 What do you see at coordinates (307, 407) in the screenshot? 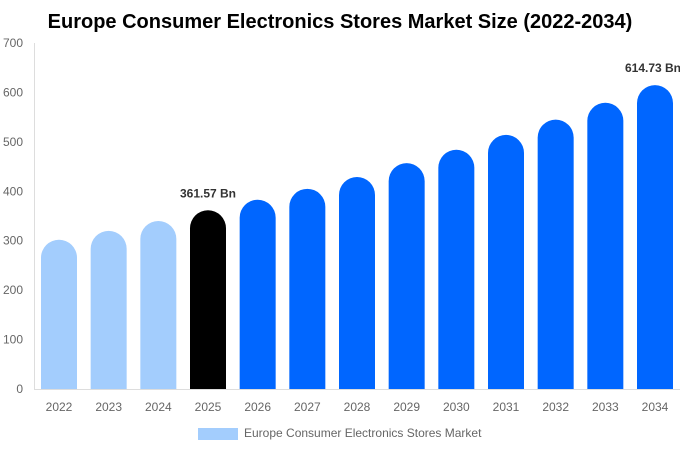
I see `x-tick-label: 2027` at bounding box center [307, 407].